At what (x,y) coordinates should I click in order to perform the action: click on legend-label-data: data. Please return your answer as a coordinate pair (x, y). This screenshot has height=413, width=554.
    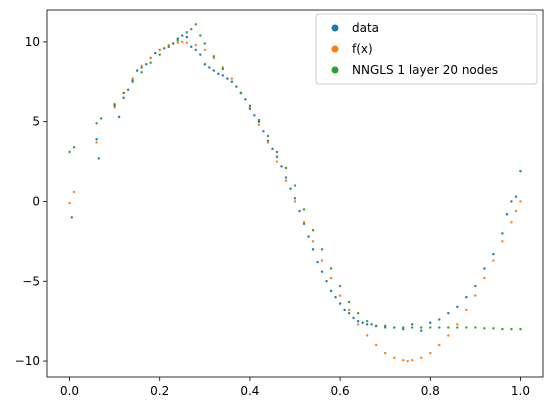
    Looking at the image, I should click on (365, 28).